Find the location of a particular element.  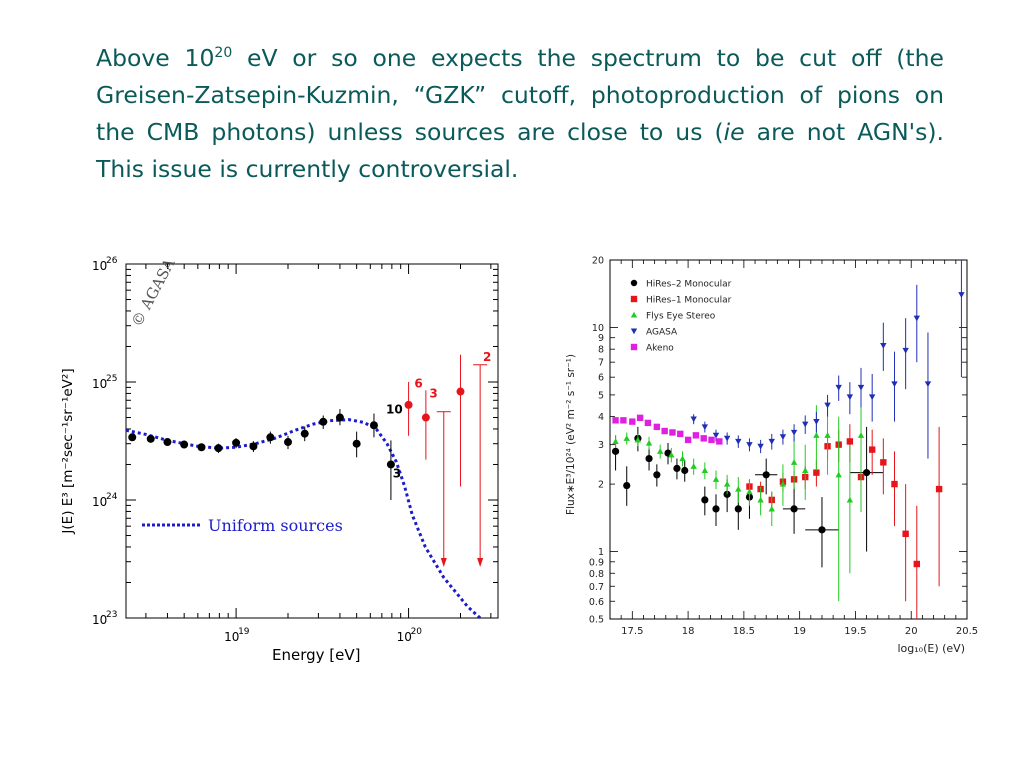

x-axis-title: log₁₀(E) (eV) is located at coordinates (932, 648).